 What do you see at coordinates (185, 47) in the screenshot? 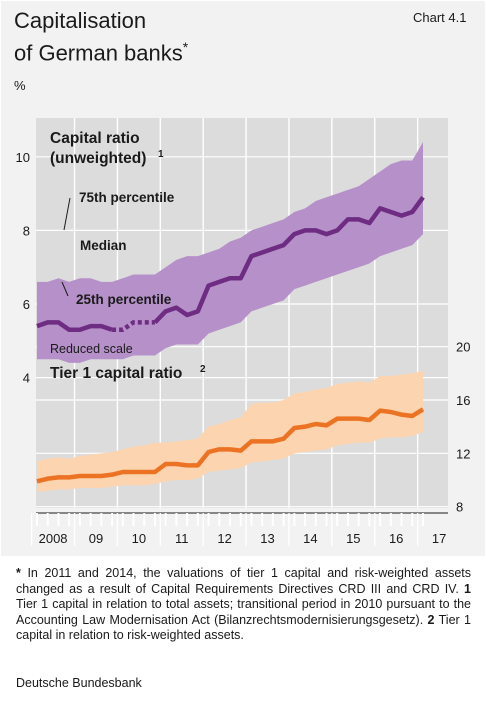
I see `title-footnote-mark: *` at bounding box center [185, 47].